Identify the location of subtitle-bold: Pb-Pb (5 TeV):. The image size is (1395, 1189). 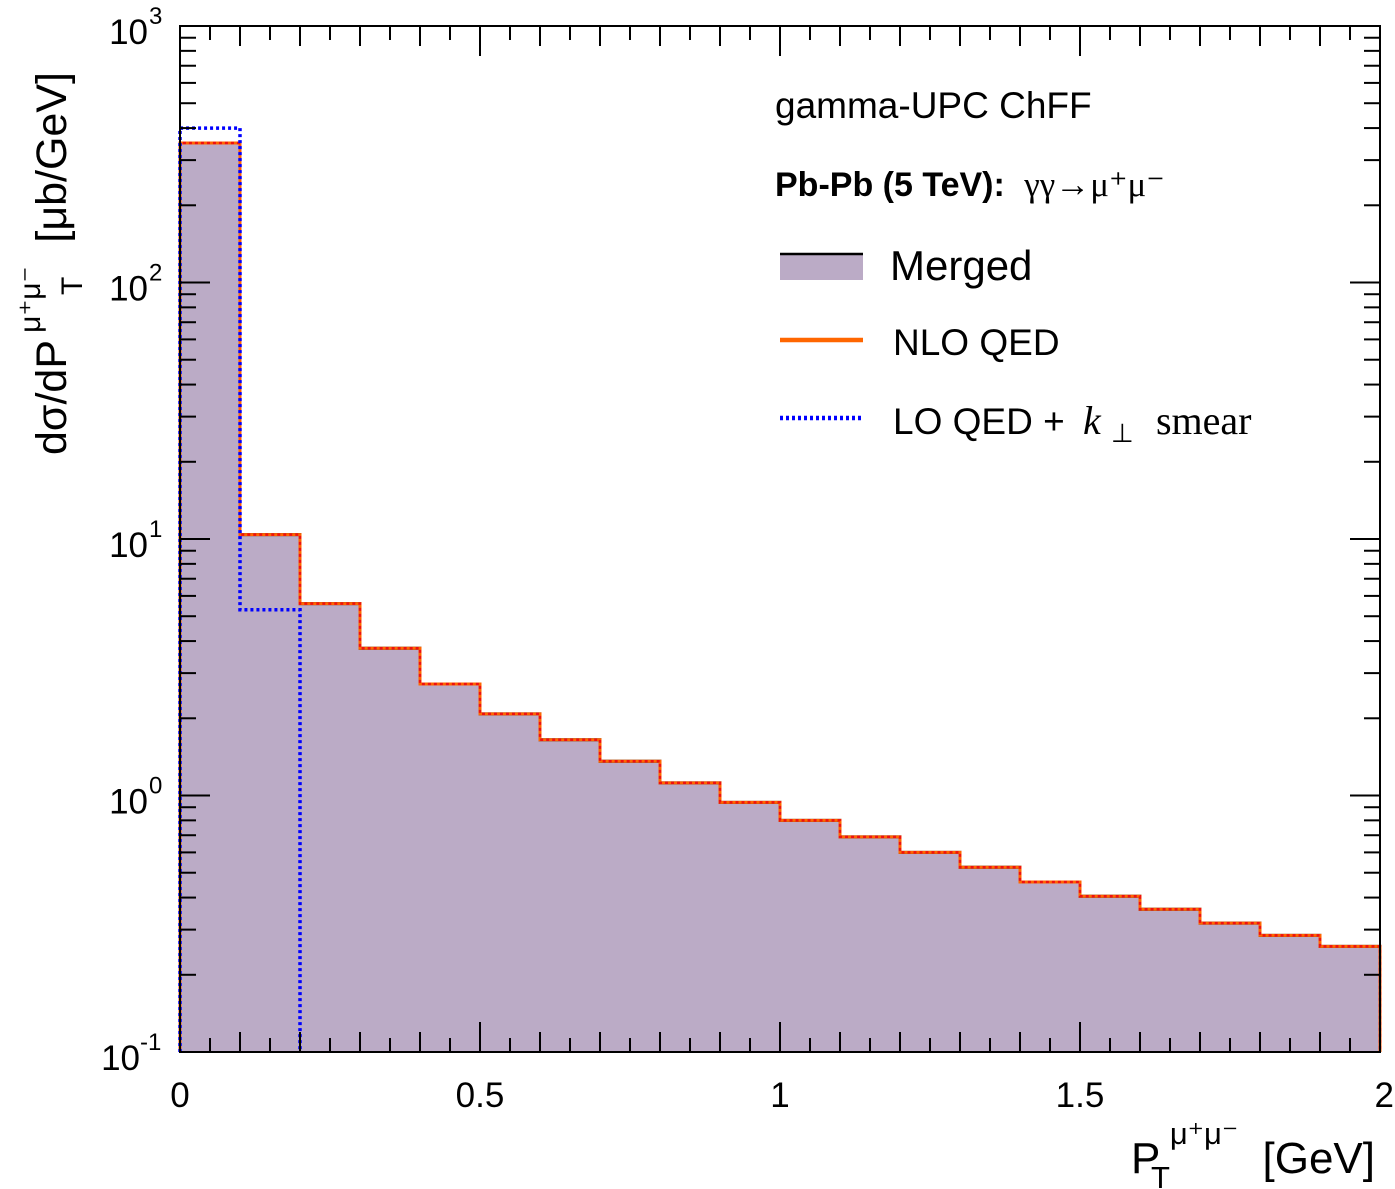
(890, 185).